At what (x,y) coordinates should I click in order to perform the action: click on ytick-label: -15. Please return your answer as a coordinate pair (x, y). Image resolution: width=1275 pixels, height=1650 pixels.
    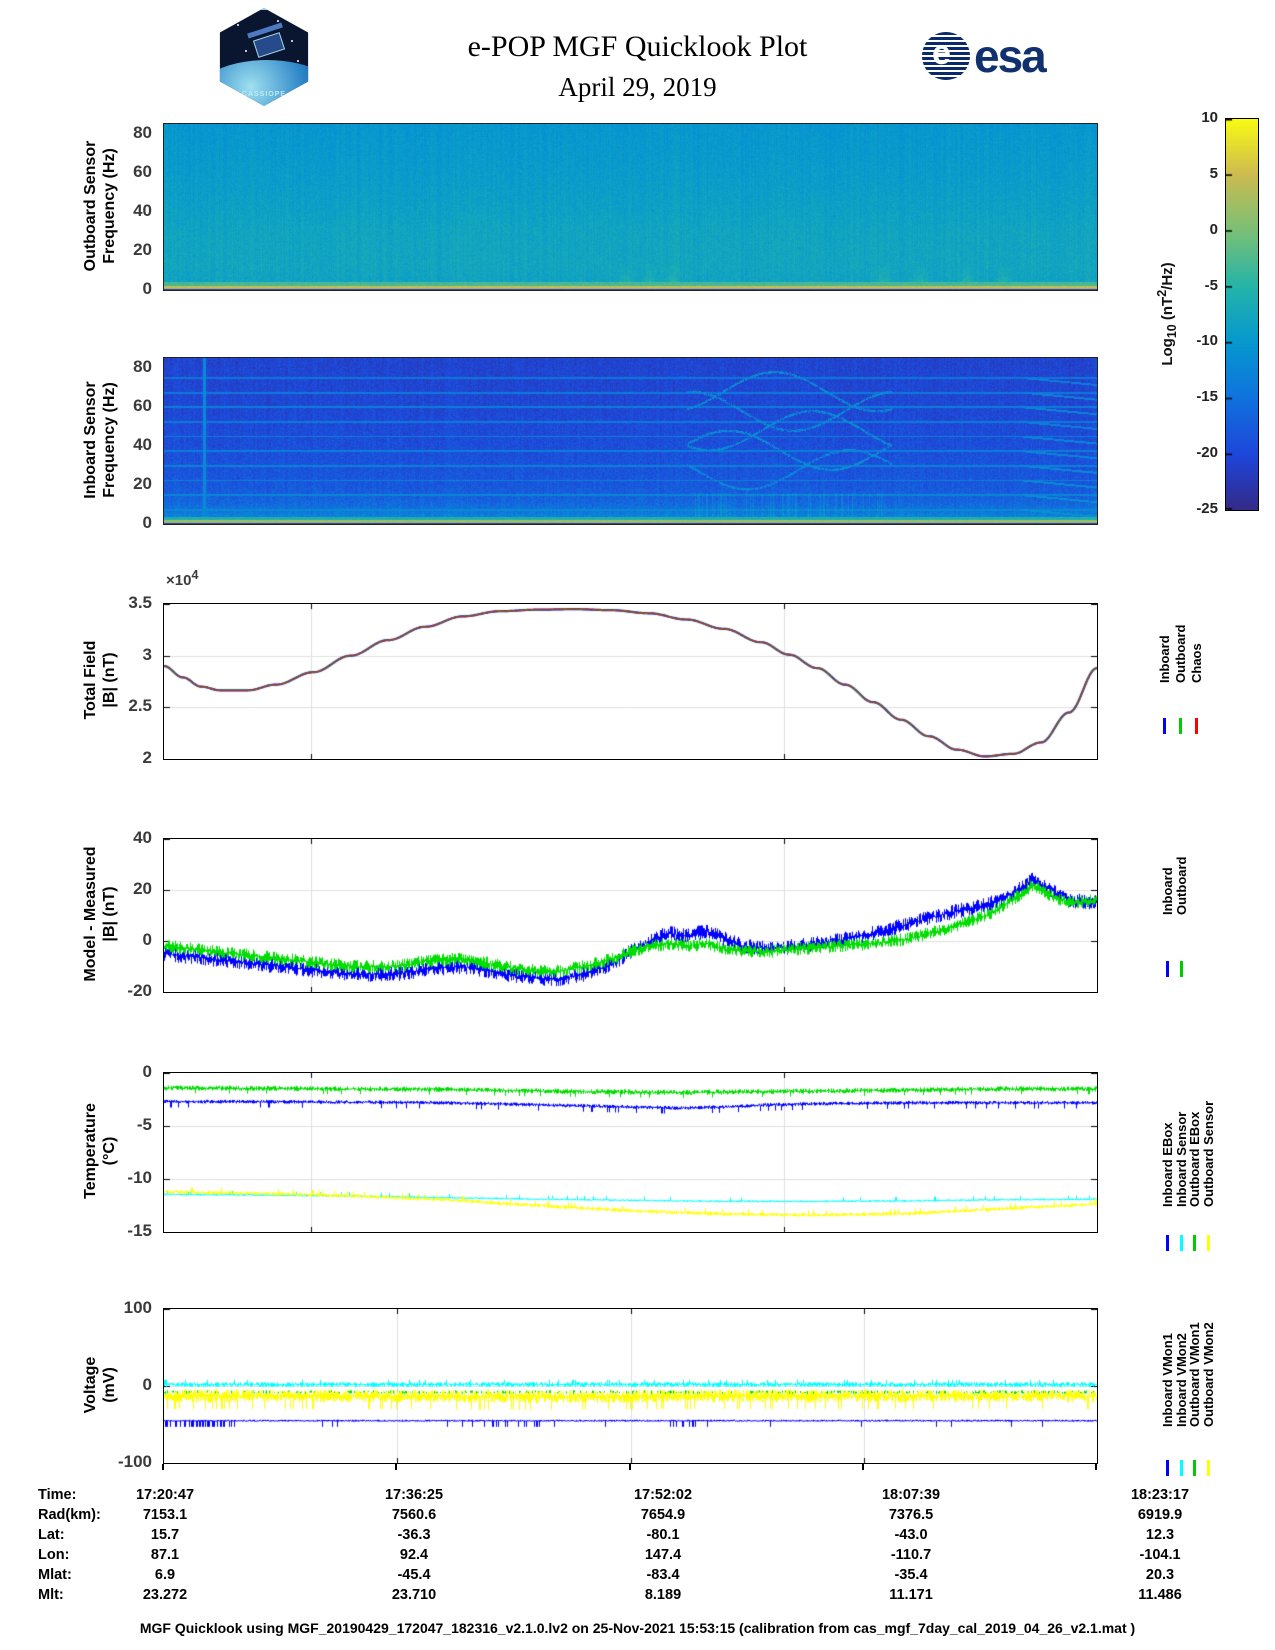
    Looking at the image, I should click on (139, 1230).